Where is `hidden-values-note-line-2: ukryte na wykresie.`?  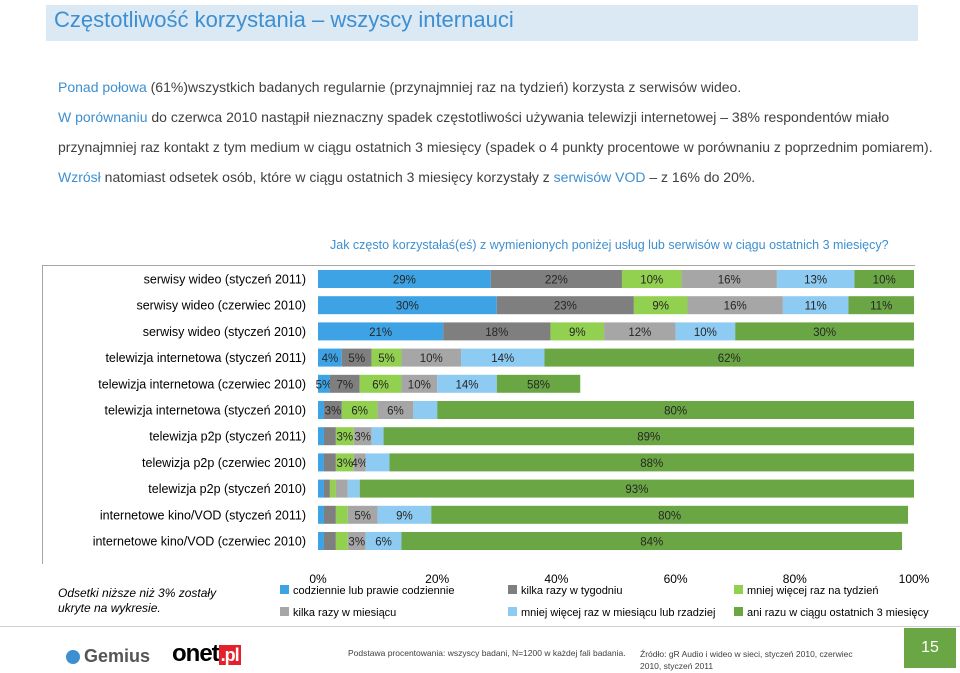
hidden-values-note-line-2: ukryte na wykresie. is located at coordinates (109, 608).